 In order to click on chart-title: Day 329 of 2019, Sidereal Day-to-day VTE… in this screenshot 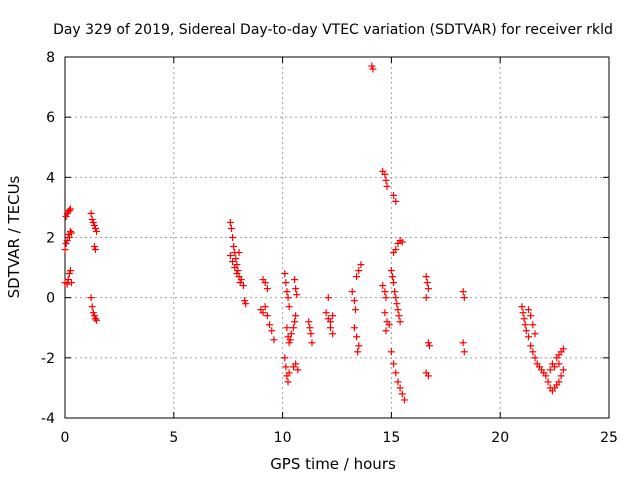, I will do `click(333, 30)`.